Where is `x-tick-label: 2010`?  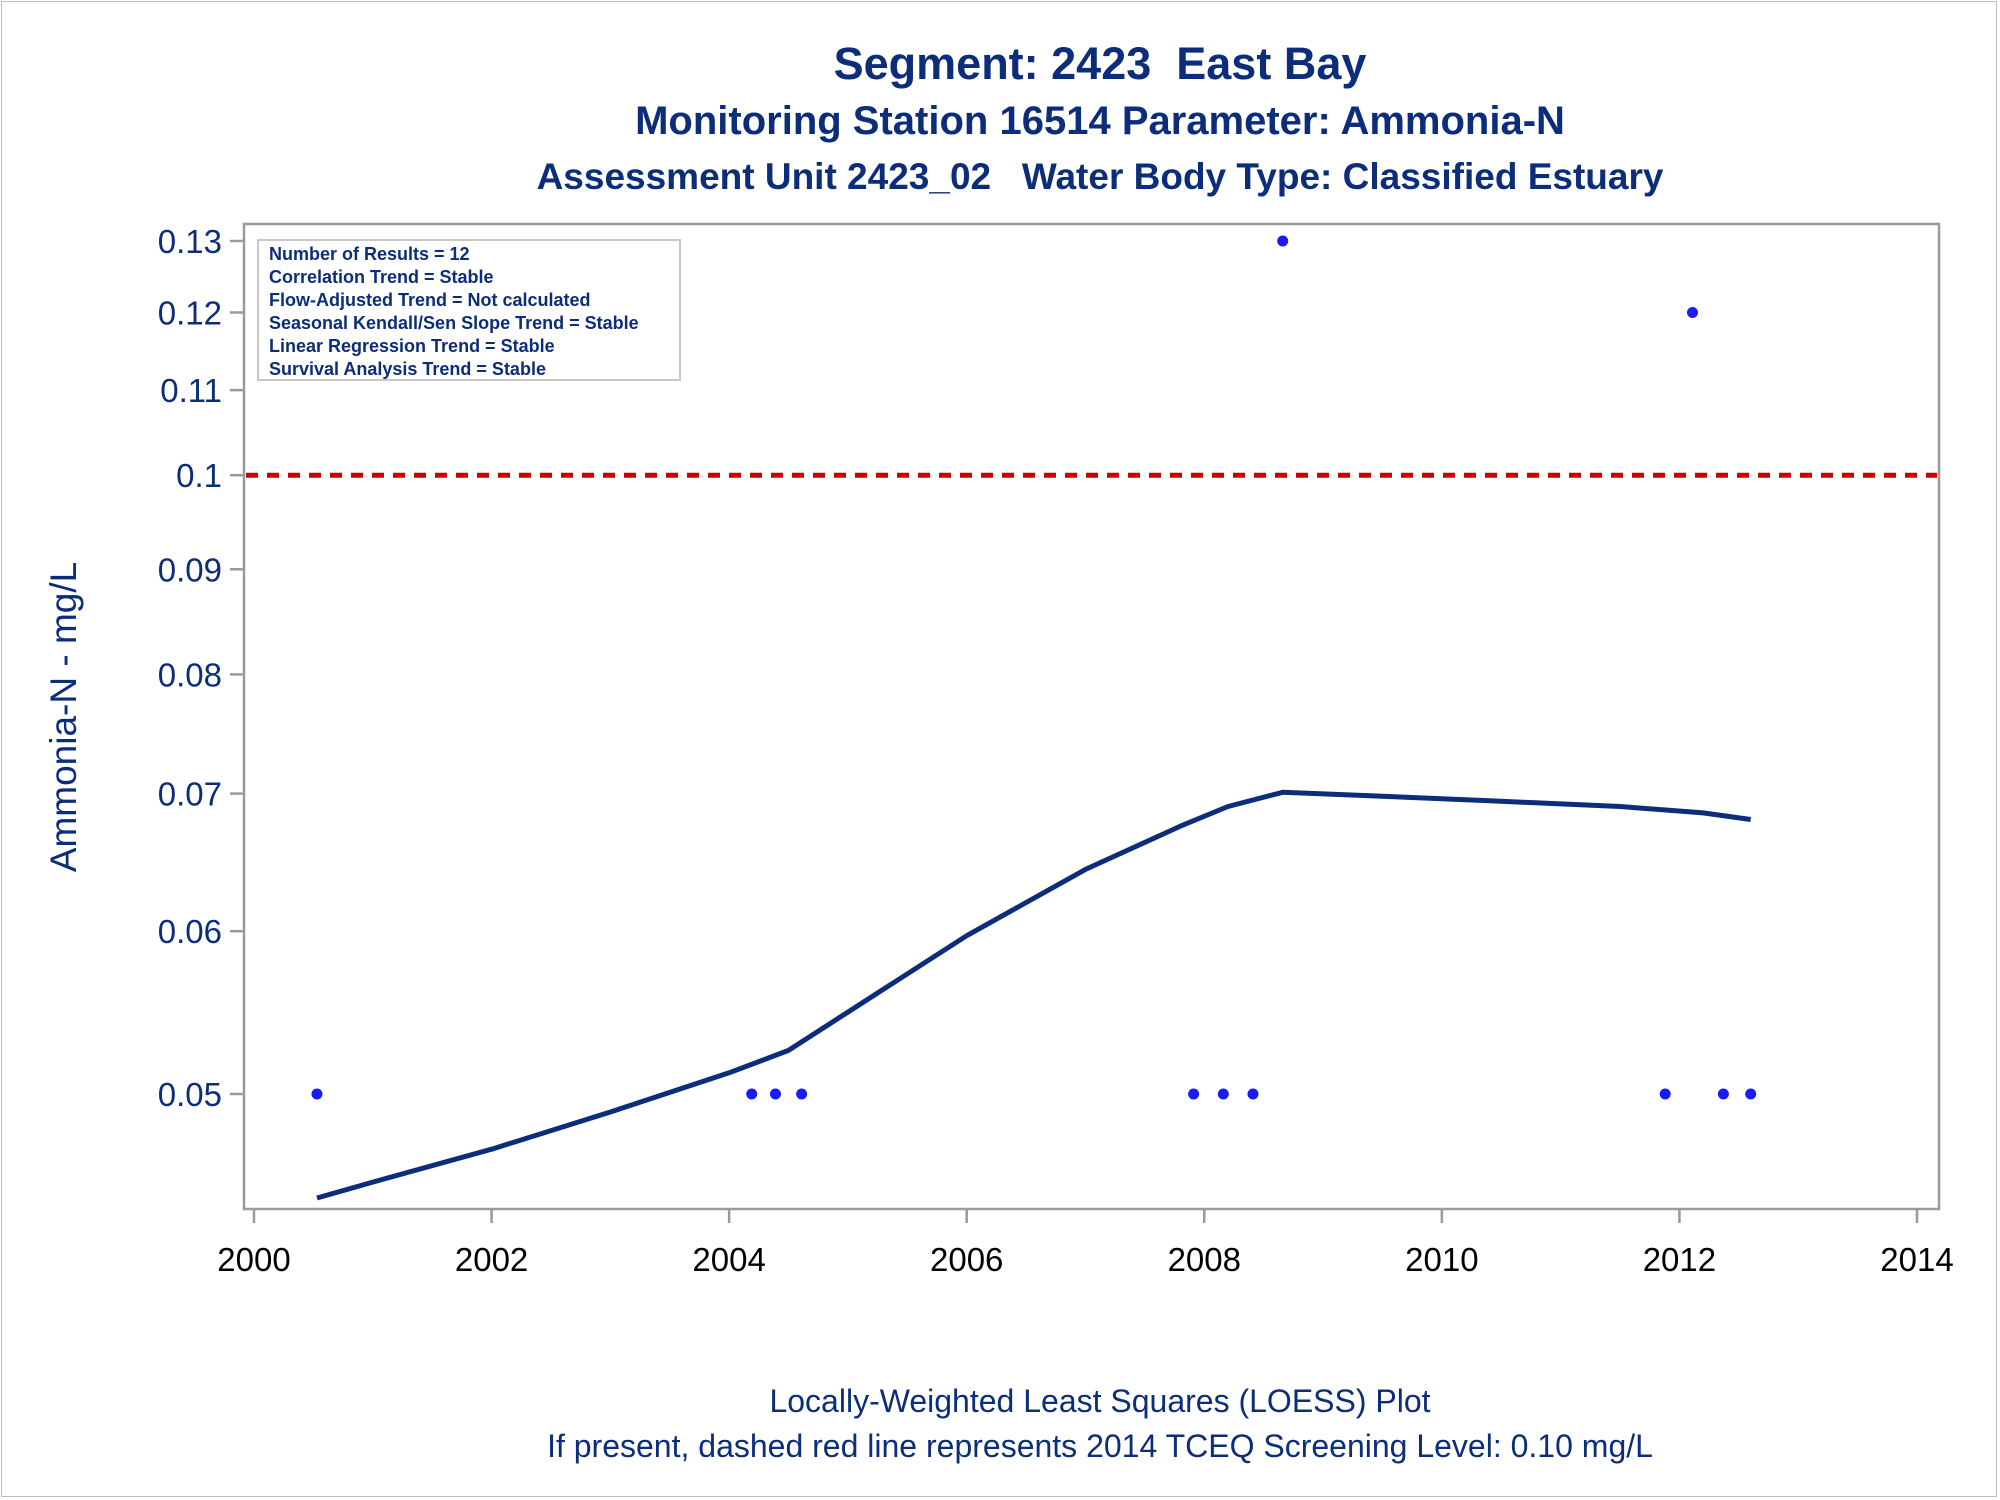
x-tick-label: 2010 is located at coordinates (1441, 1259).